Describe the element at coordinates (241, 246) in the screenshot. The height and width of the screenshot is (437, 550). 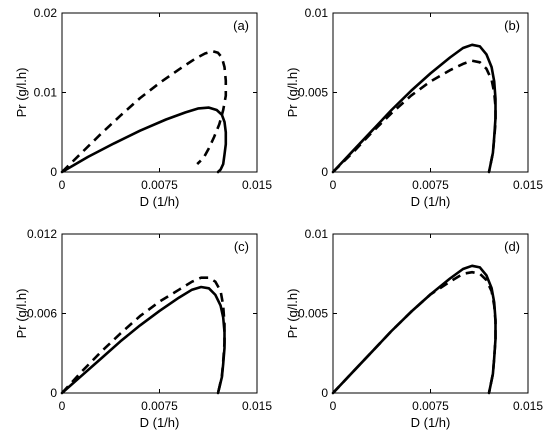
I see `panel-label: (c)` at that location.